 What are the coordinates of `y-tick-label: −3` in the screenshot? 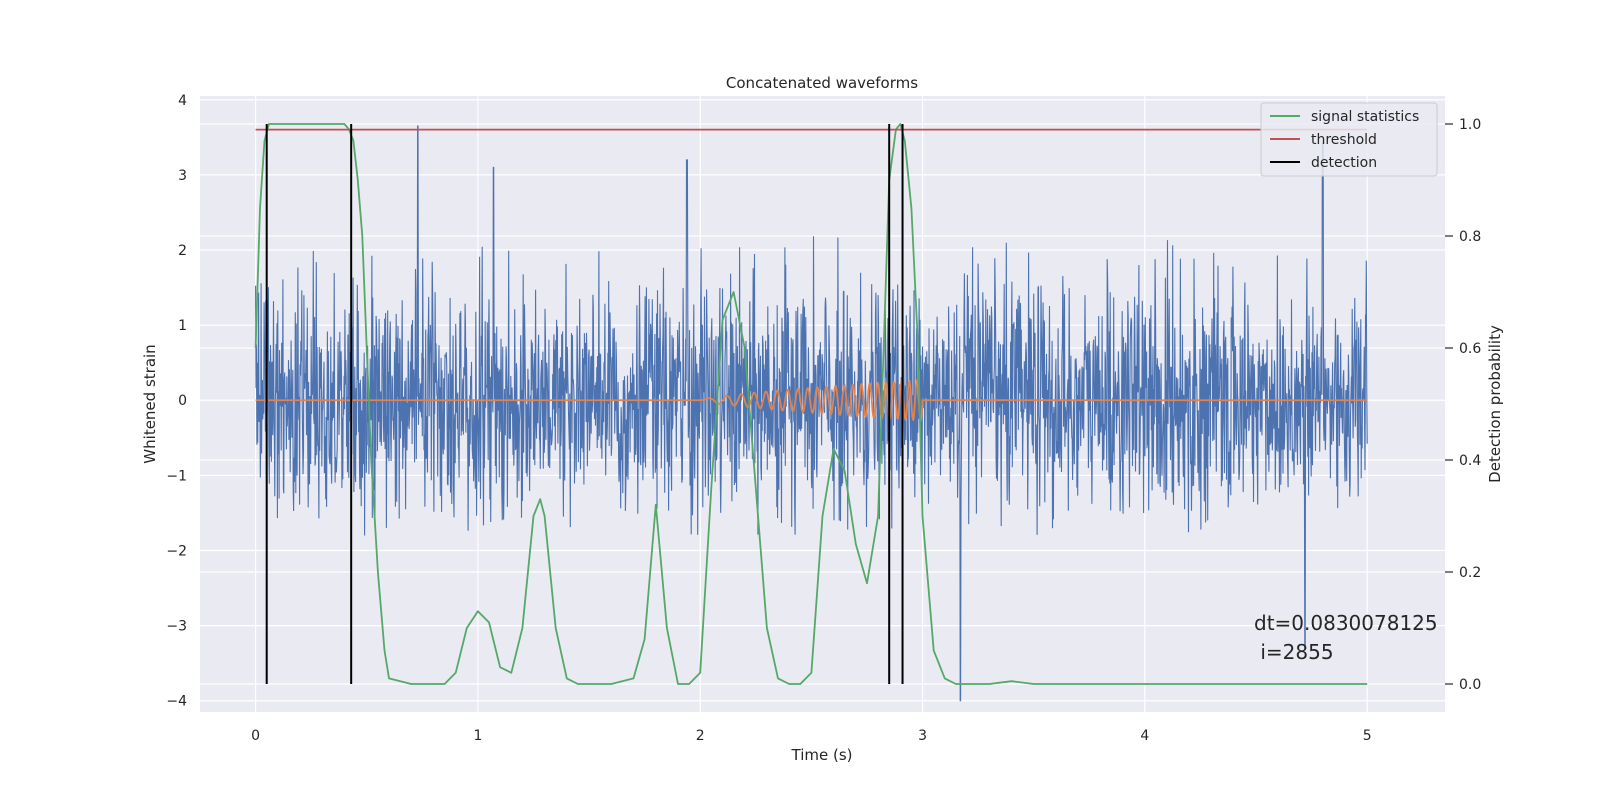 It's located at (176, 627).